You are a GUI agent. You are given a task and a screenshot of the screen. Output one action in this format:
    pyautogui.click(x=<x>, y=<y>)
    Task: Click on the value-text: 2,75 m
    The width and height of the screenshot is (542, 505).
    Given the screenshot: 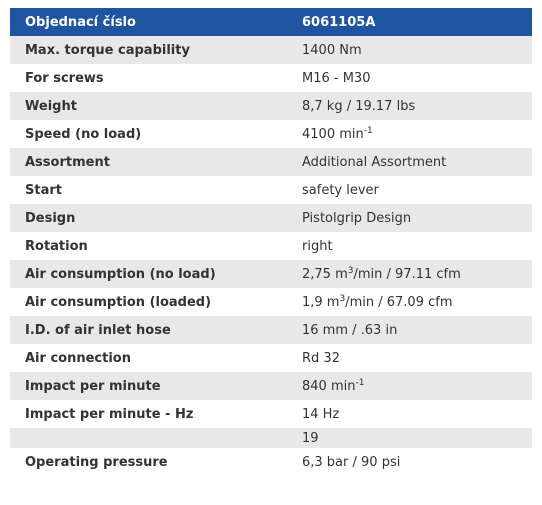 What is the action you would take?
    pyautogui.click(x=325, y=274)
    